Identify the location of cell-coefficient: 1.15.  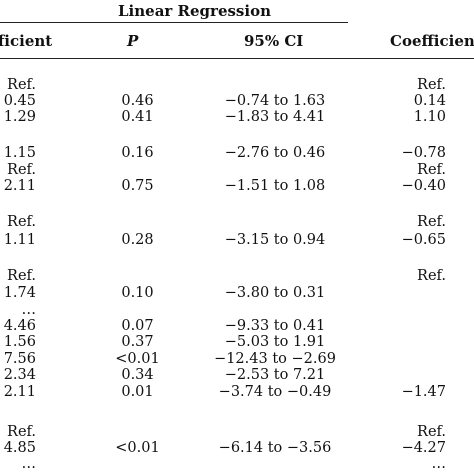
(19, 153).